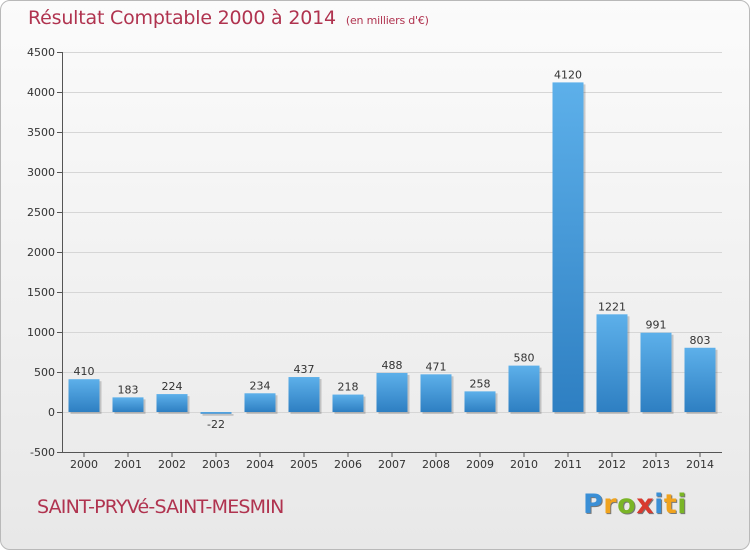 The height and width of the screenshot is (550, 750). What do you see at coordinates (84, 371) in the screenshot?
I see `data-label: 410` at bounding box center [84, 371].